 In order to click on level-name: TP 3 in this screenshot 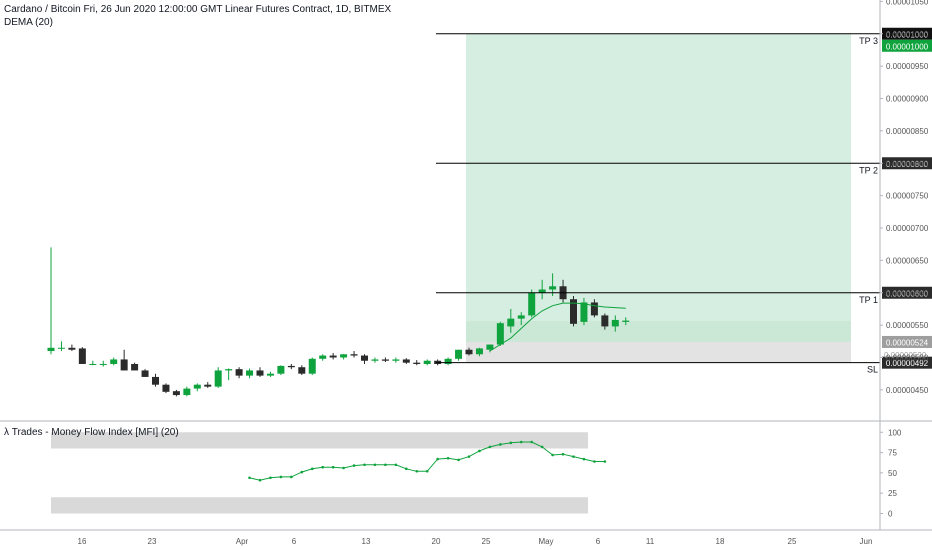, I will do `click(868, 41)`.